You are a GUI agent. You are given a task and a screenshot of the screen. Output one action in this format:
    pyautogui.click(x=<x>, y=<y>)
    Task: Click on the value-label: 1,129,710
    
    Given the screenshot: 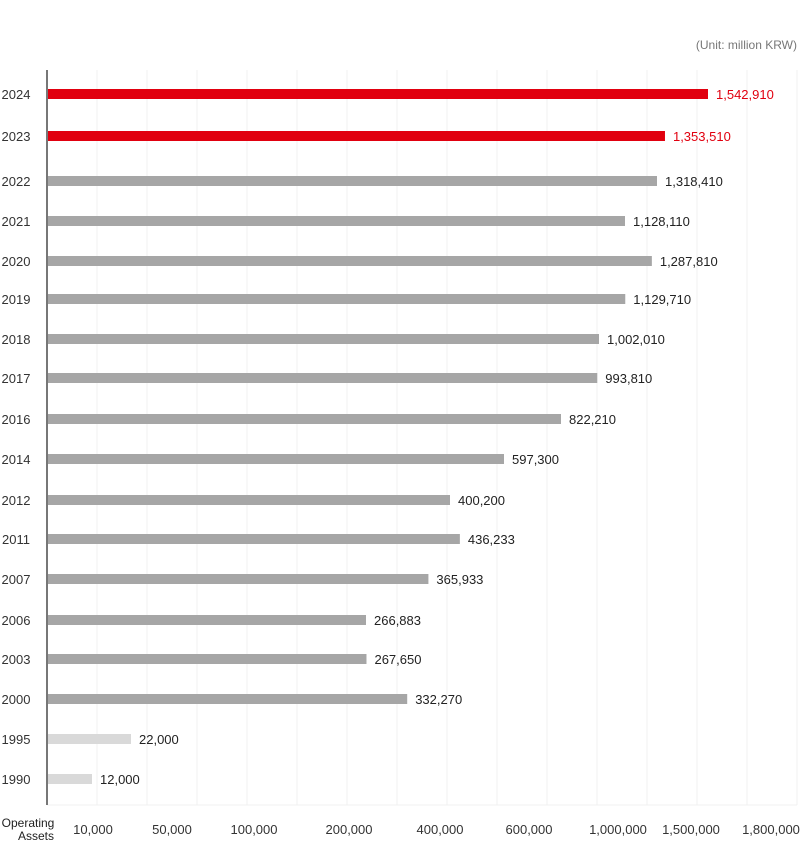 What is the action you would take?
    pyautogui.click(x=662, y=299)
    